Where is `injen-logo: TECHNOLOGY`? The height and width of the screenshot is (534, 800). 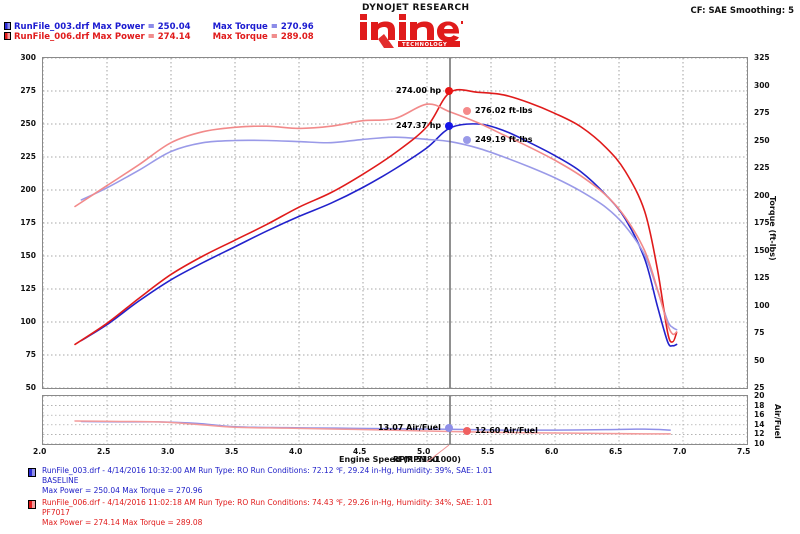 injen-logo: TECHNOLOGY is located at coordinates (411, 31).